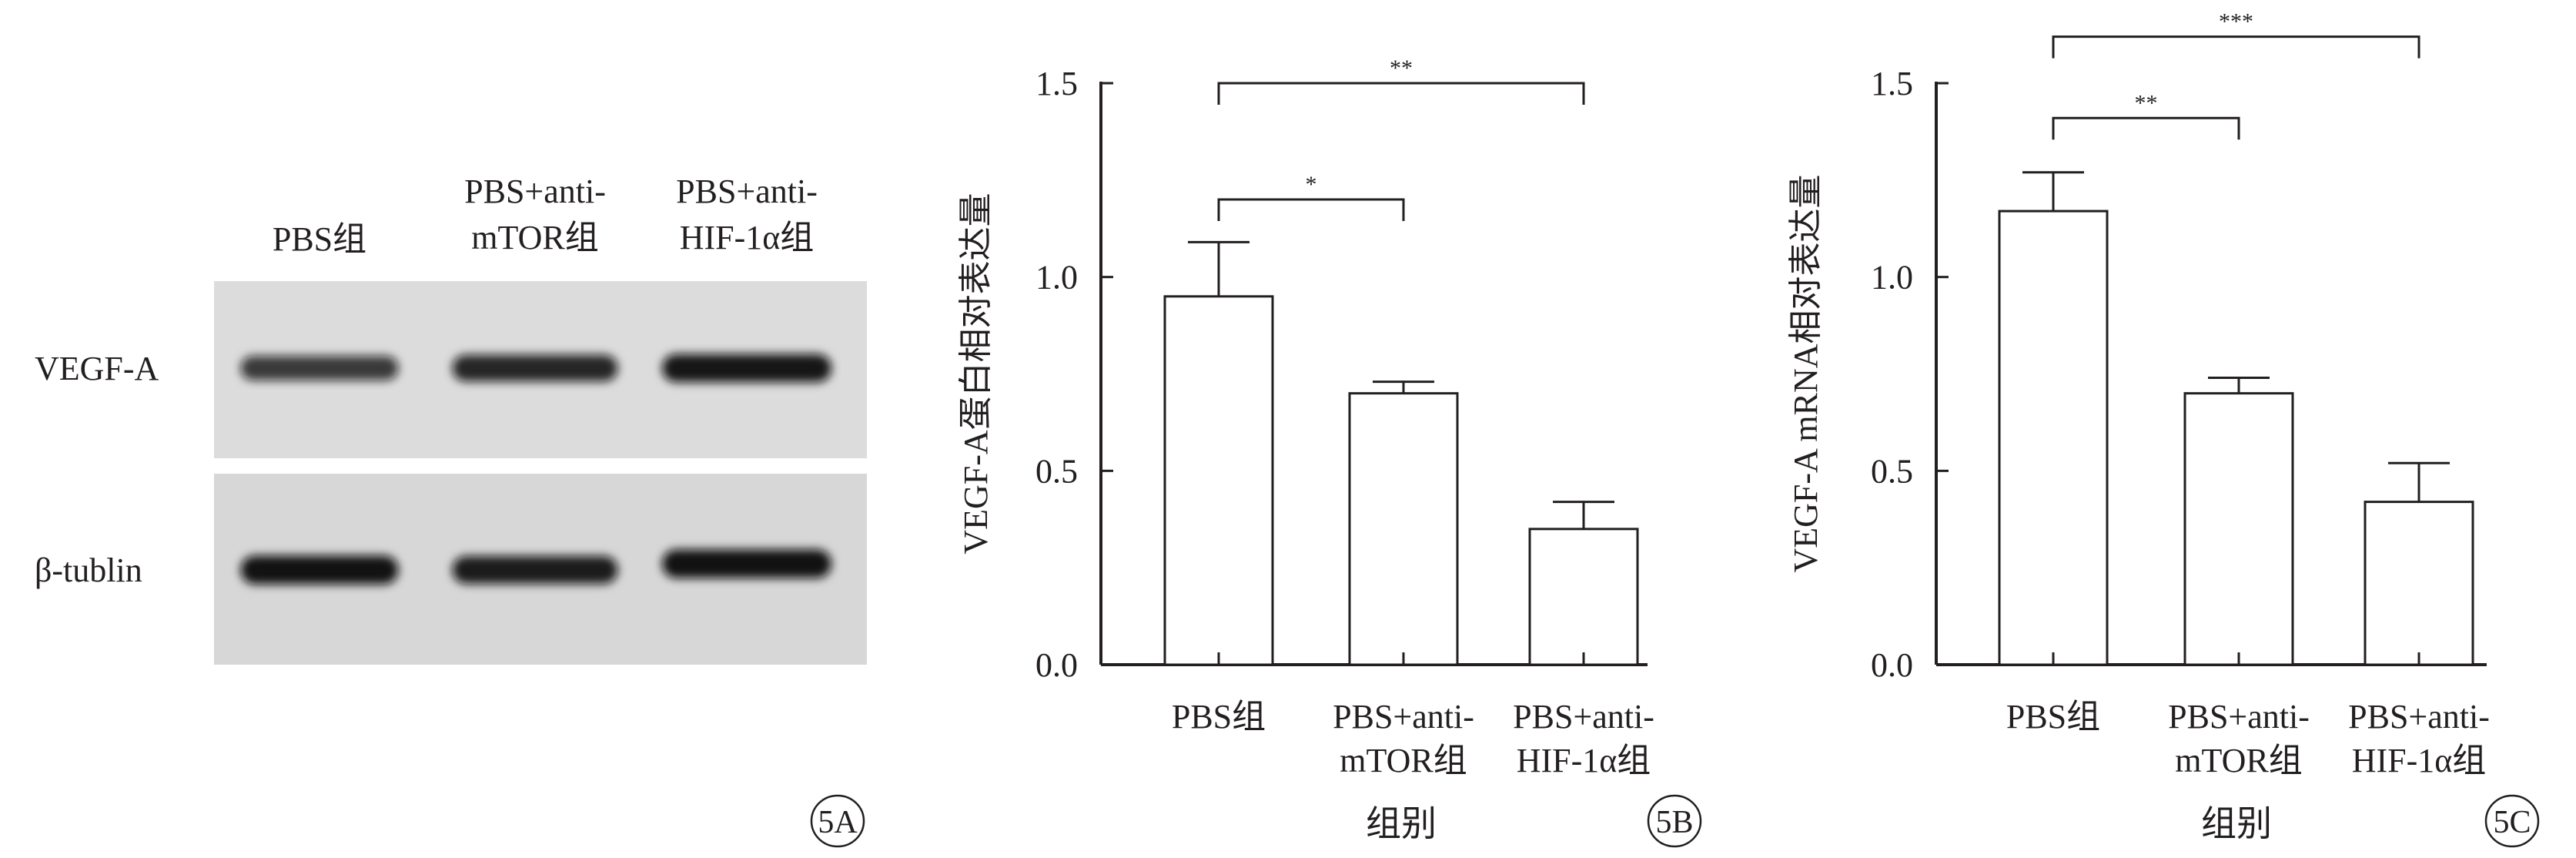 The height and width of the screenshot is (858, 2576). Describe the element at coordinates (1311, 184) in the screenshot. I see `significance-label: *` at that location.